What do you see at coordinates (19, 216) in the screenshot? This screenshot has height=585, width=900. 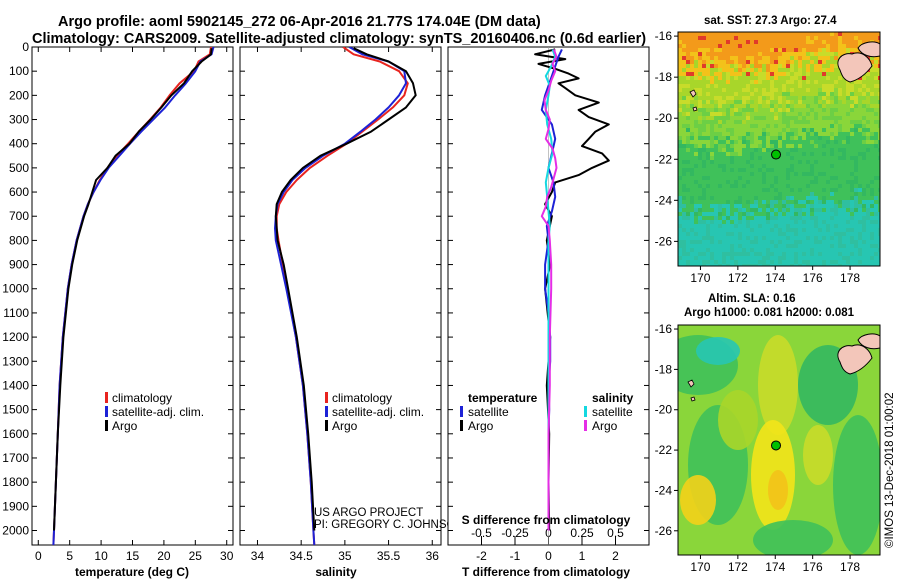 I see `depth-tick-label: 700` at bounding box center [19, 216].